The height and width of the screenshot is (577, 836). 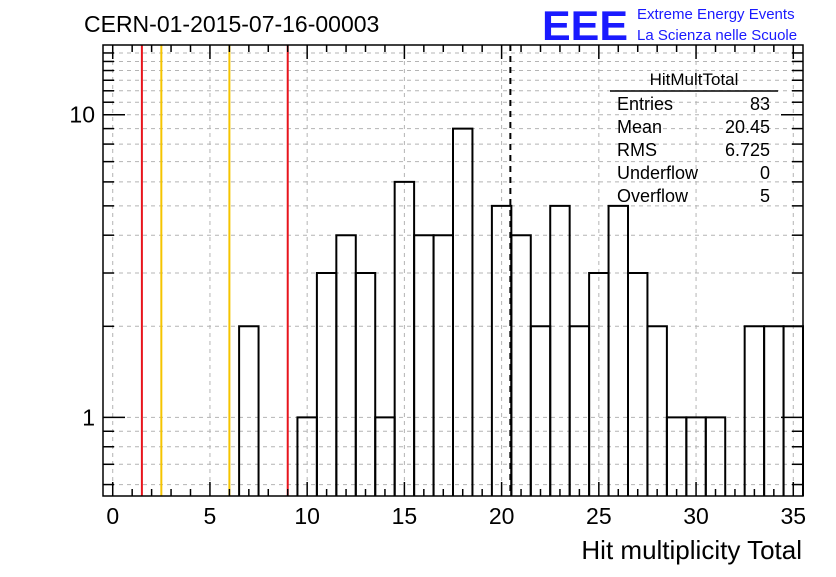 I want to click on x-tick-label: 35, so click(x=793, y=516).